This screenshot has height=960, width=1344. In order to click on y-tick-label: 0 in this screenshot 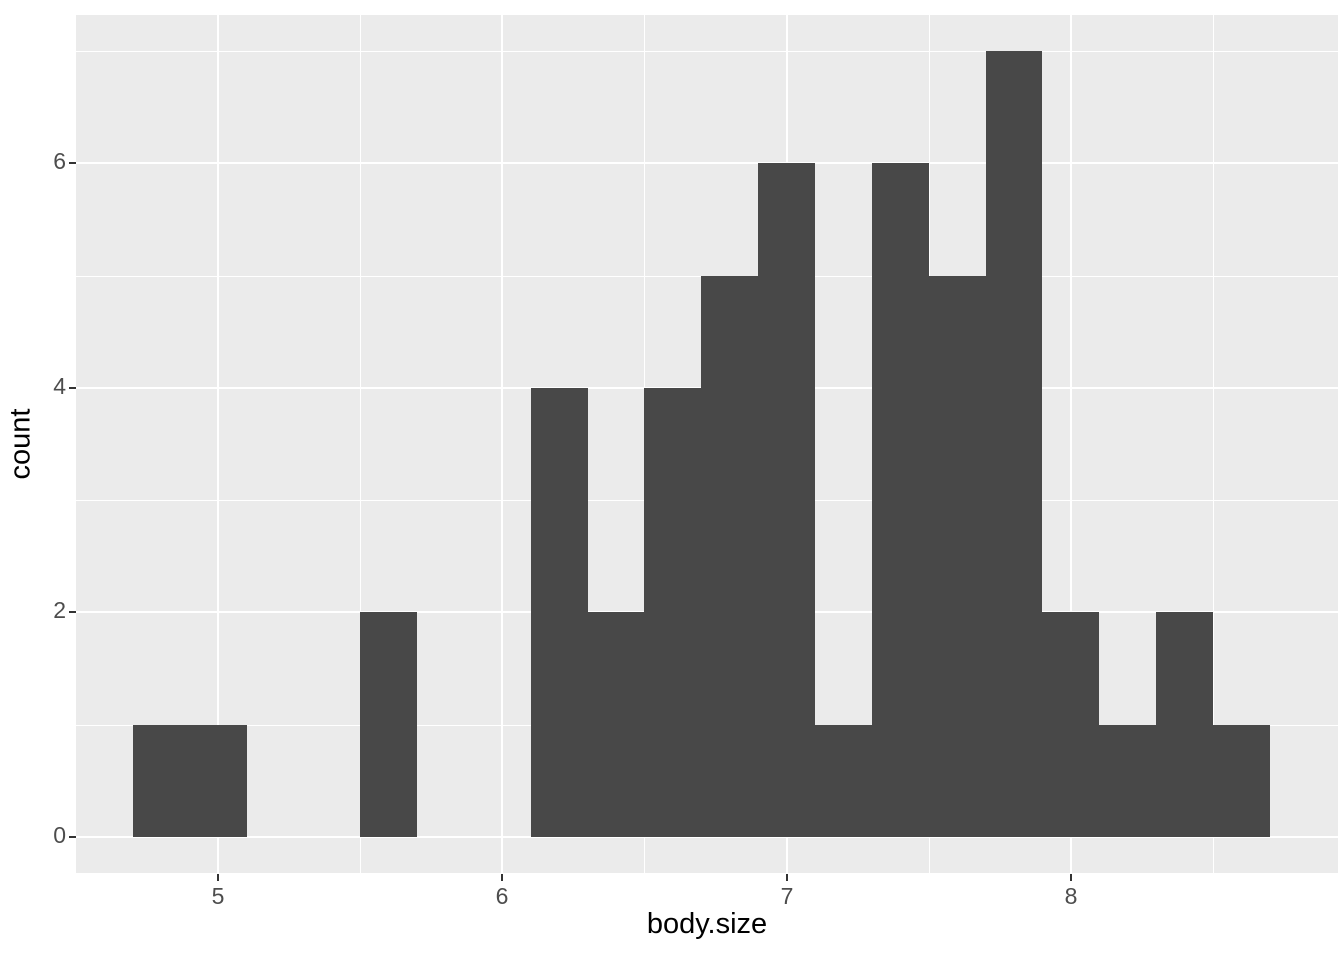, I will do `click(59, 835)`.